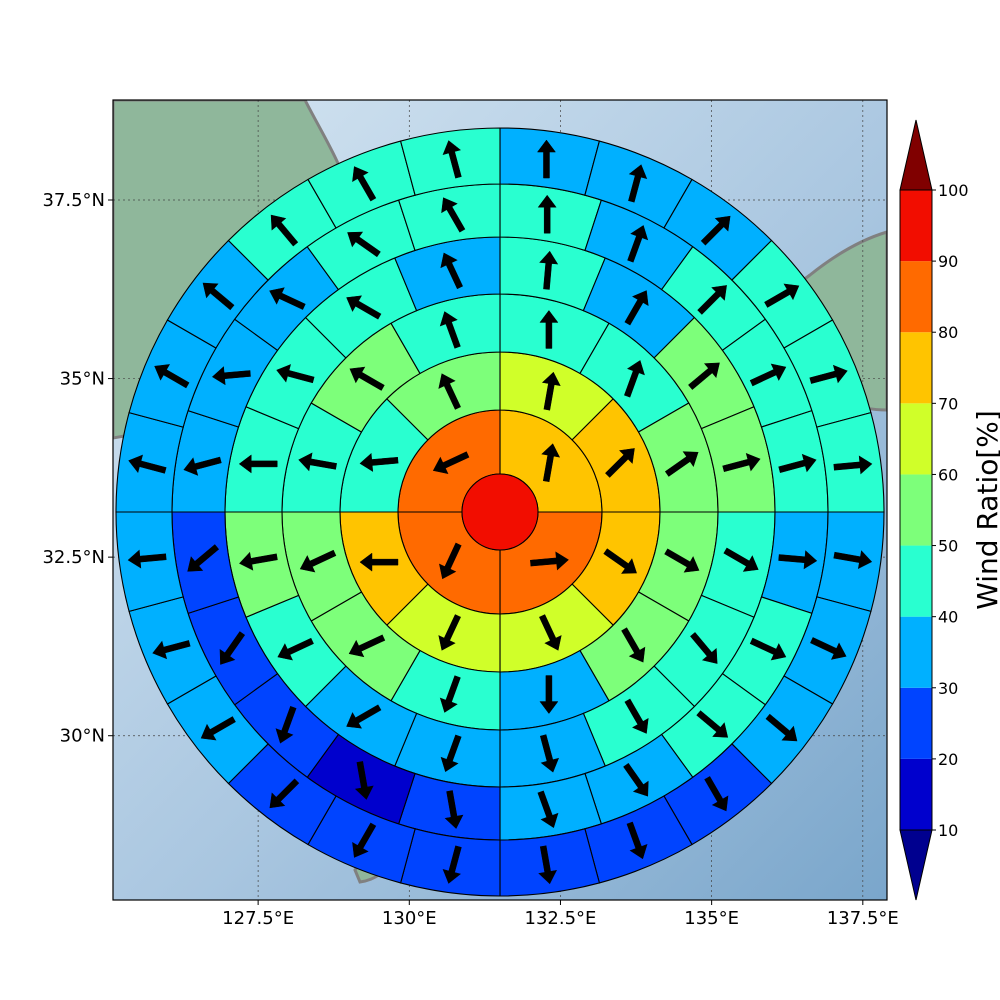 The height and width of the screenshot is (1000, 1000). Describe the element at coordinates (73, 200) in the screenshot. I see `y-tick-label: 37.5°N` at that location.